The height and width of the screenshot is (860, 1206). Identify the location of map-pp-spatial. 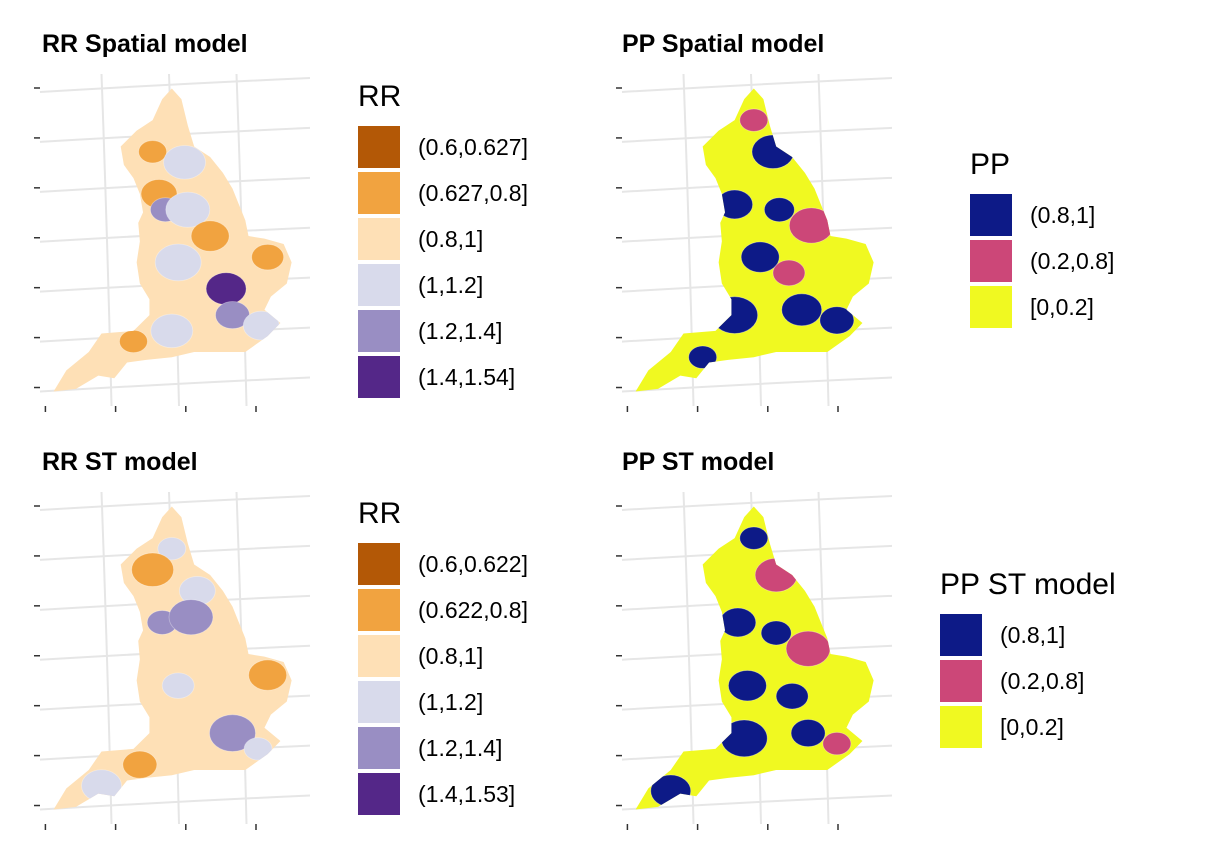
(754, 242).